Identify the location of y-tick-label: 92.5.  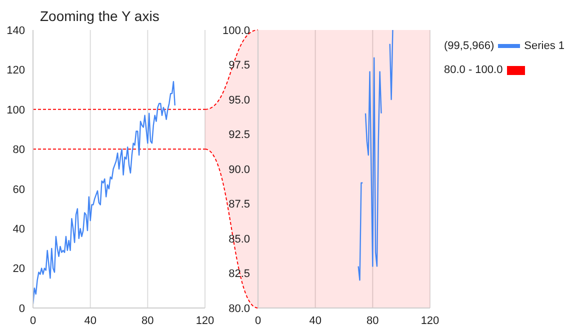
(239, 135).